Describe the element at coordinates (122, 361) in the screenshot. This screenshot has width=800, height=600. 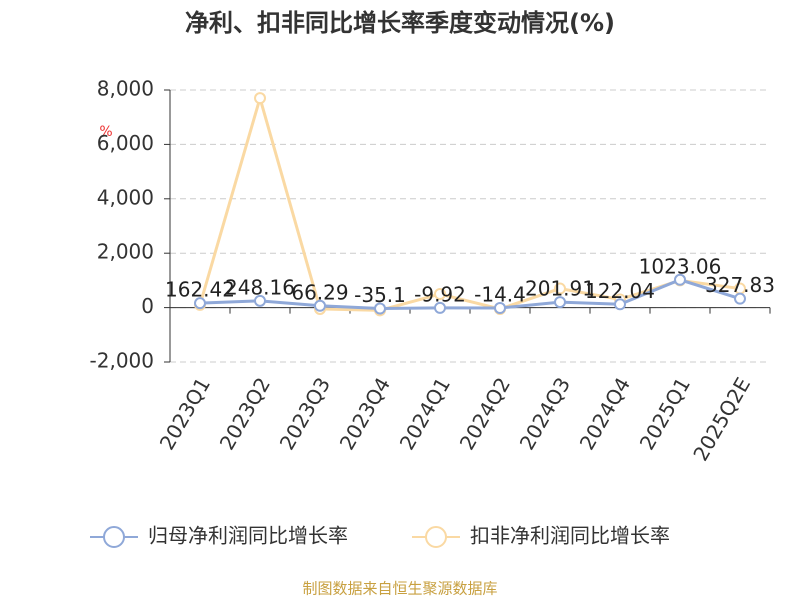
I see `y-tick-label: -2,000` at that location.